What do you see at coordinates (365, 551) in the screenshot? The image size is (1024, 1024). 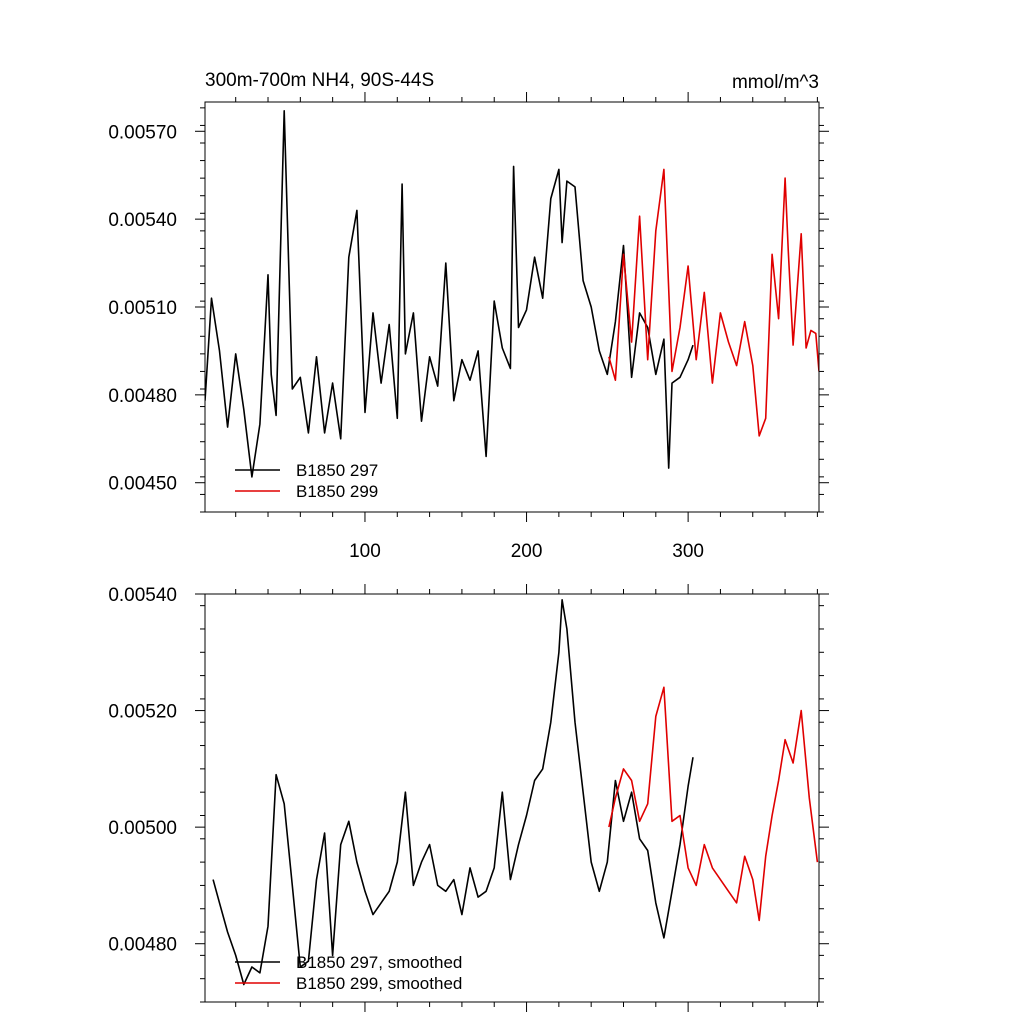 I see `x-tick-label: 100` at bounding box center [365, 551].